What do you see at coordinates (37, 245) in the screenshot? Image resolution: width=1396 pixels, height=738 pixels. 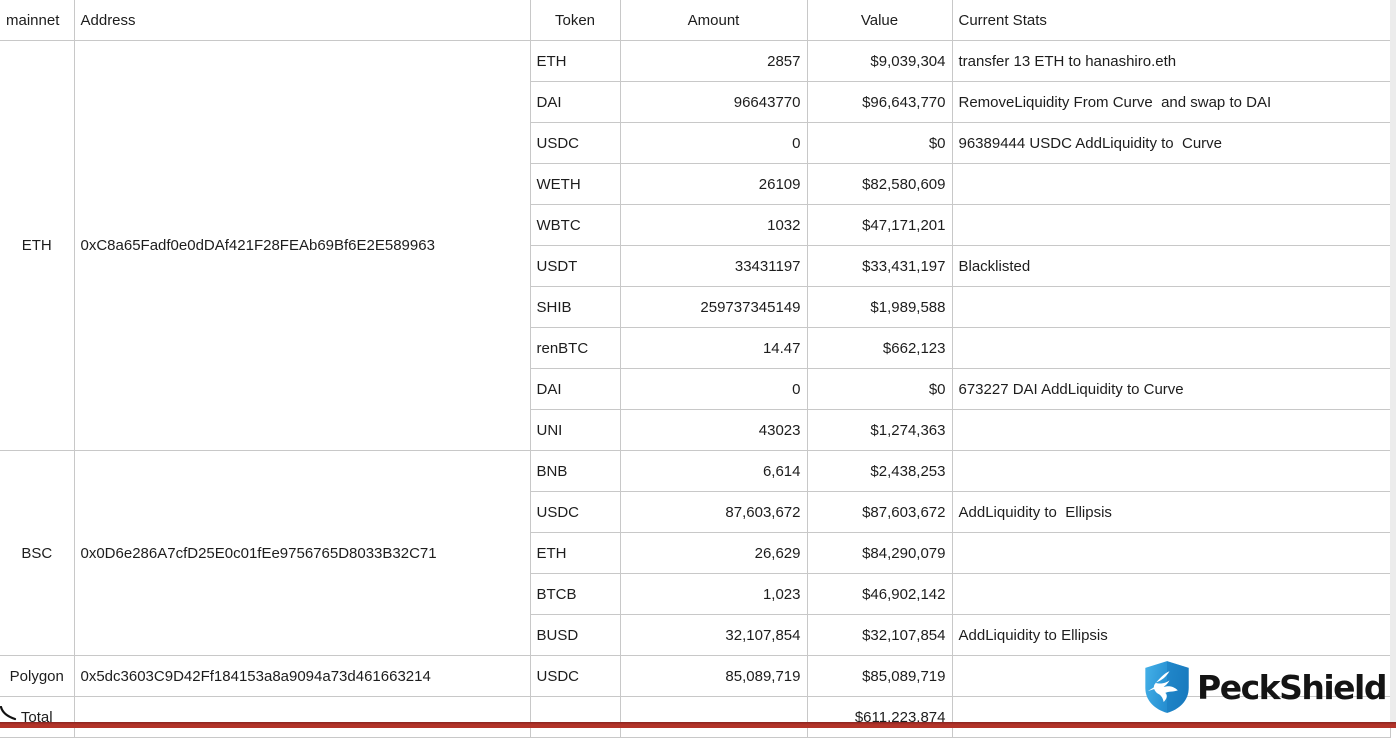 I see `network-cell: ETH` at bounding box center [37, 245].